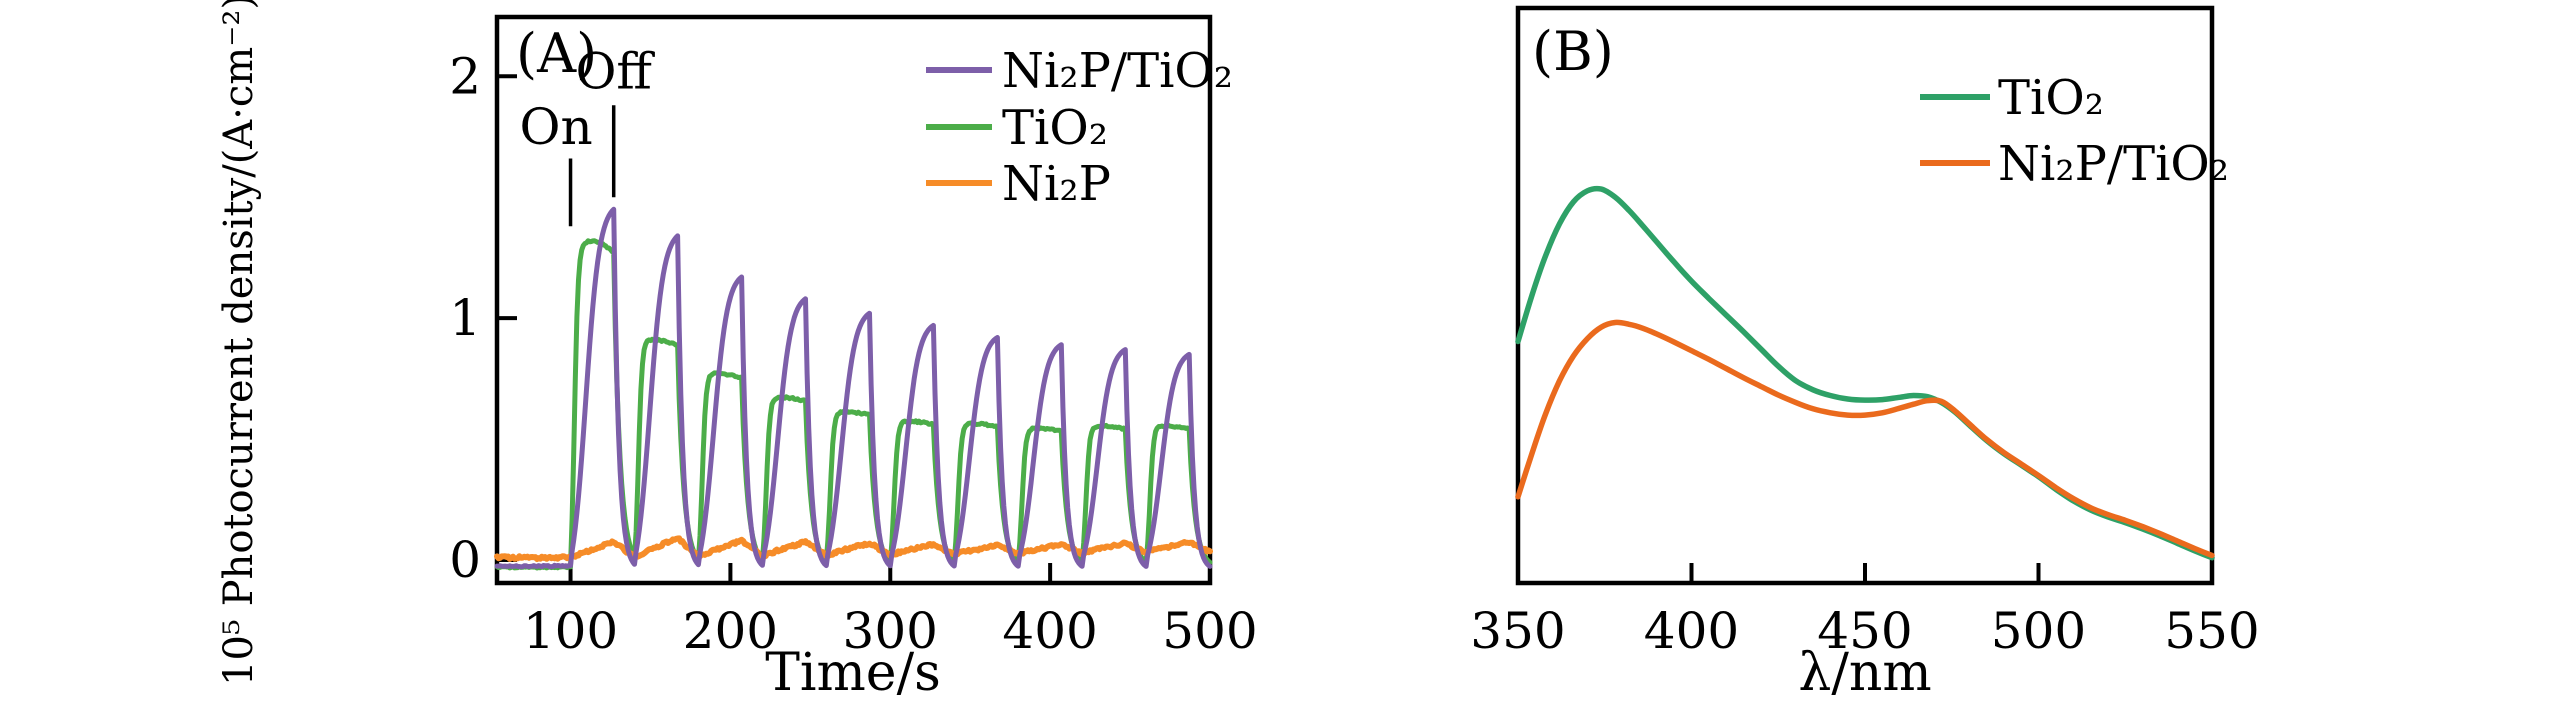 The width and height of the screenshot is (2567, 709). I want to click on chart-A-x-tick-label-100: 100, so click(570, 631).